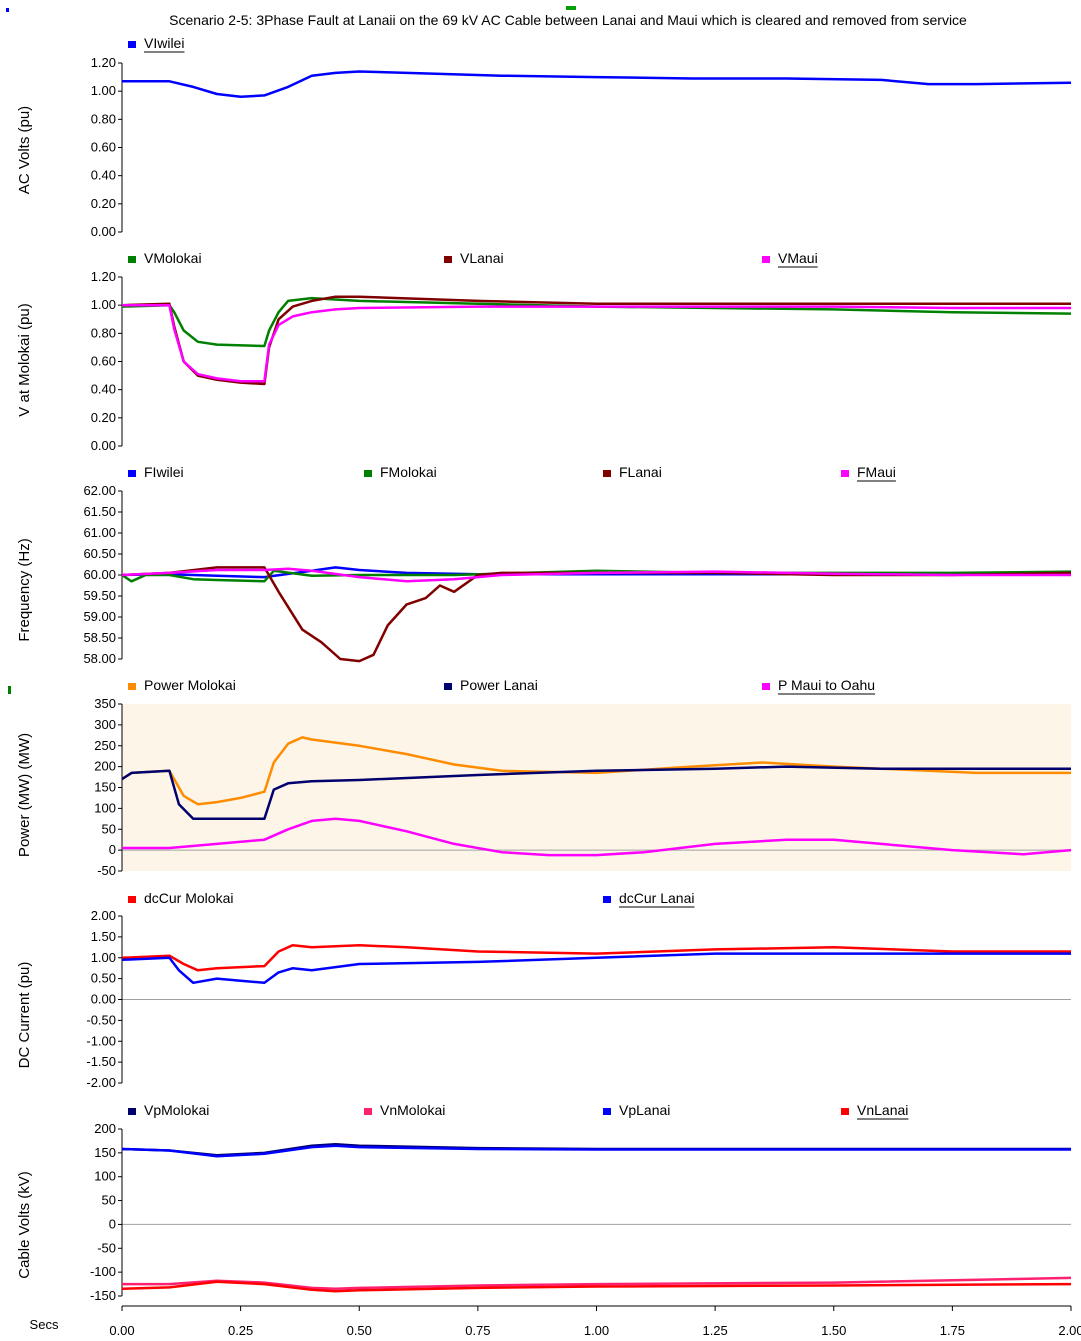 This screenshot has height=1341, width=1081. I want to click on corner-marker, so click(7, 10).